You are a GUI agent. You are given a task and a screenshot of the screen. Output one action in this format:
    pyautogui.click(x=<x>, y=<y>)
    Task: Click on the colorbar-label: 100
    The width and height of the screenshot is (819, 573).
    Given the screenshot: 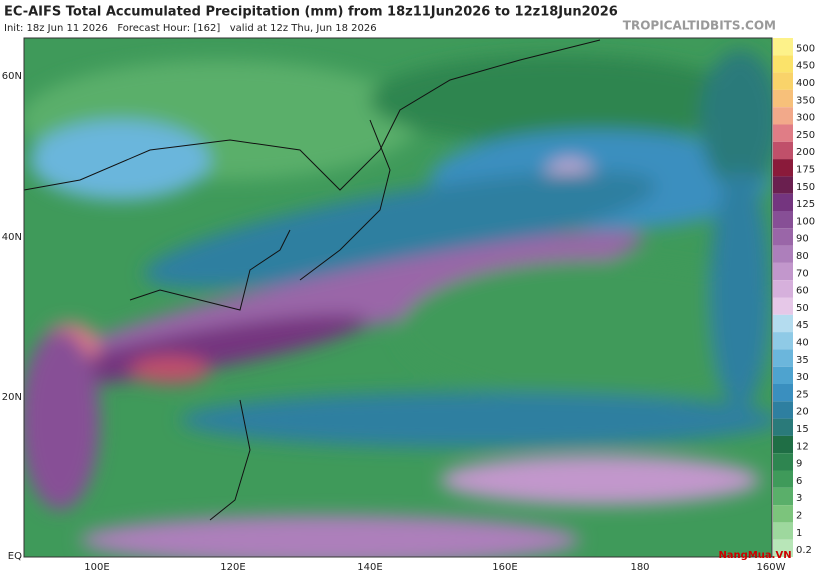 What is the action you would take?
    pyautogui.click(x=805, y=221)
    